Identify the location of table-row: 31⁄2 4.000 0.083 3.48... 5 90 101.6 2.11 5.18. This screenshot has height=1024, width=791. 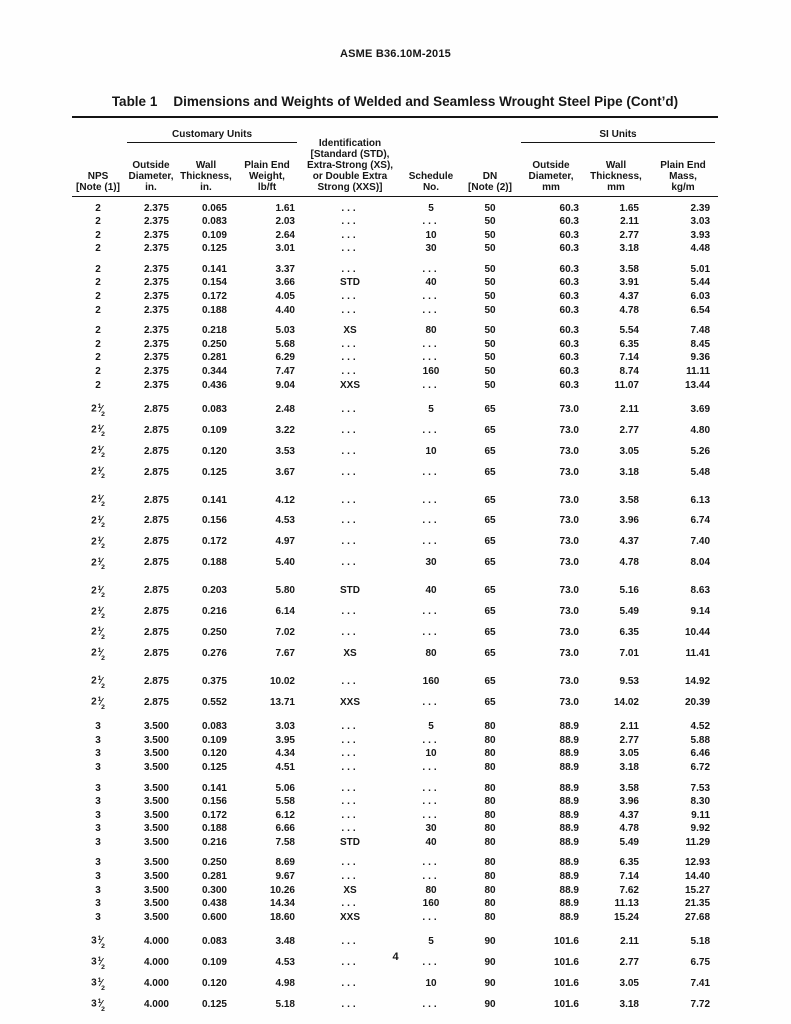
(395, 941).